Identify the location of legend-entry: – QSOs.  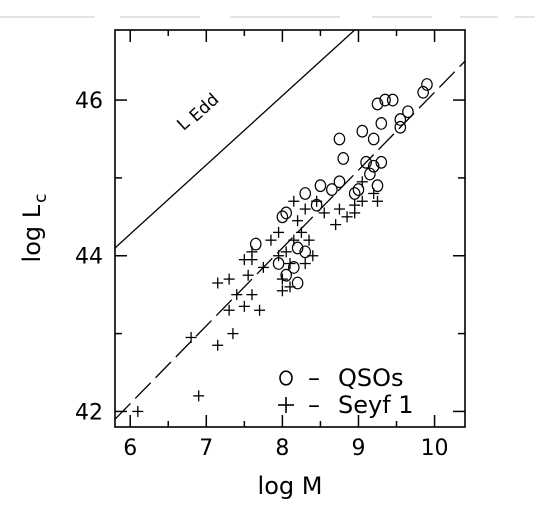
(341, 378).